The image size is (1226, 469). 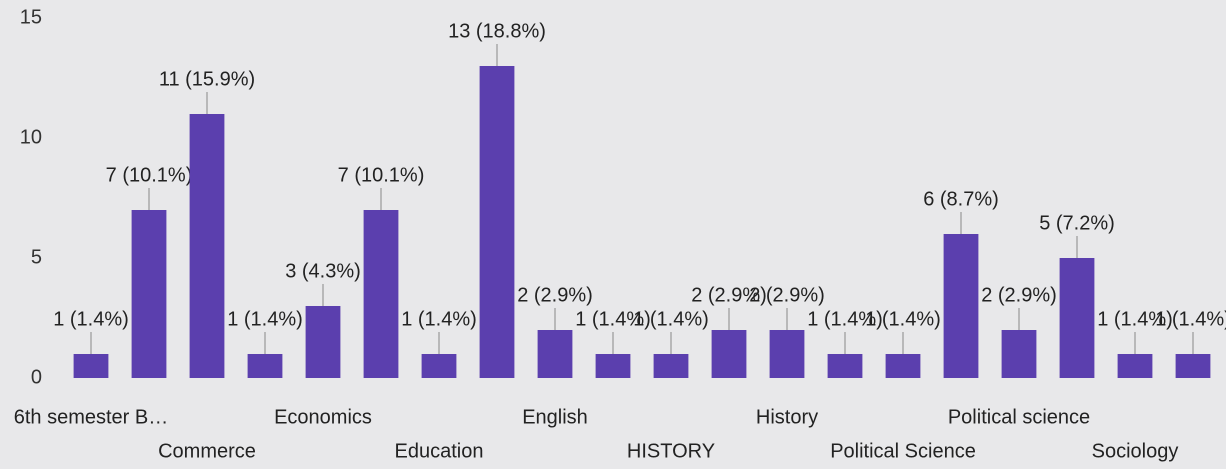 I want to click on x-tick-label: HISTORY, so click(x=671, y=451).